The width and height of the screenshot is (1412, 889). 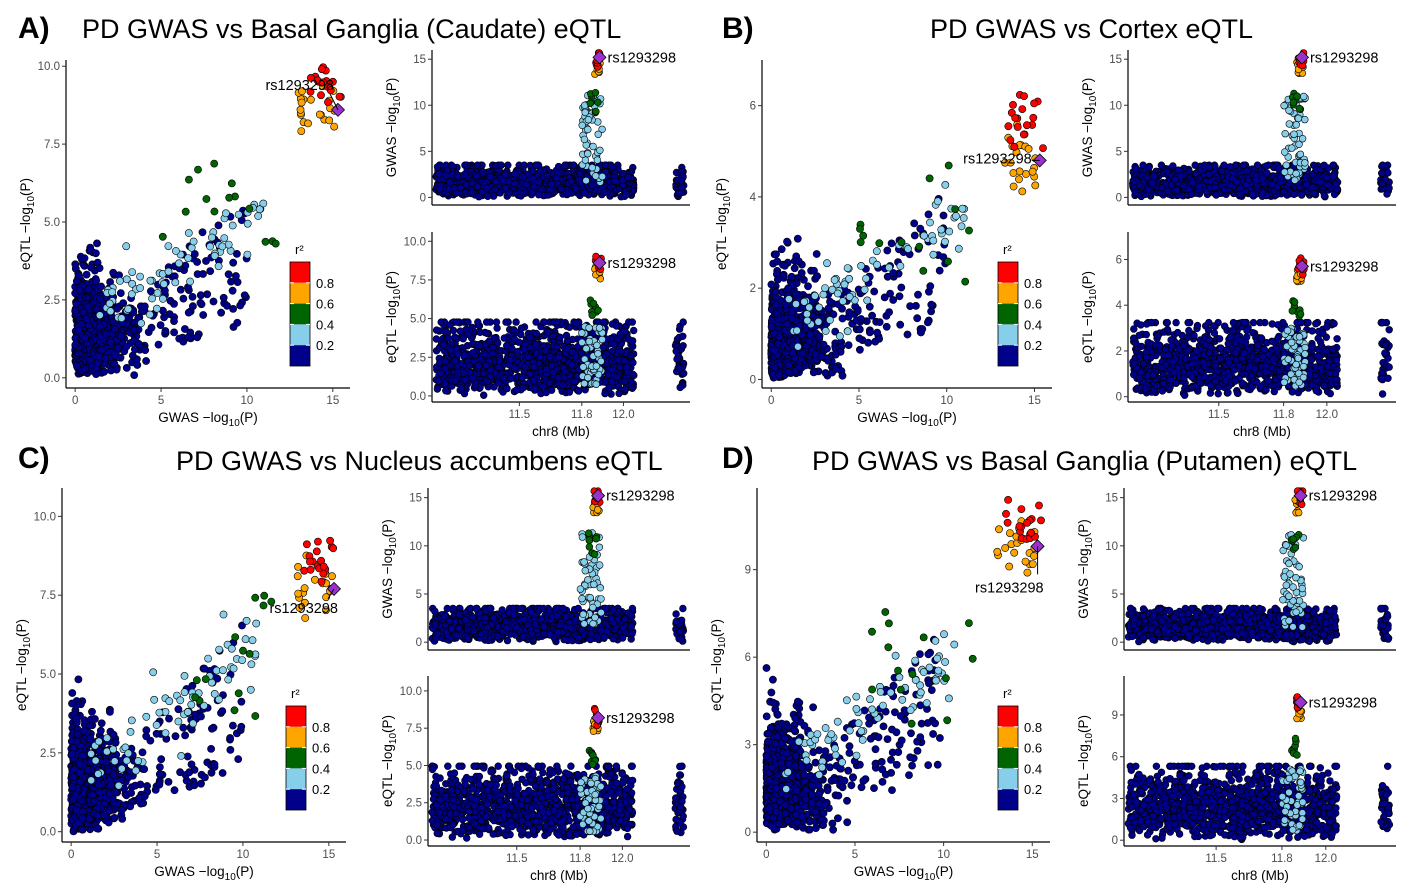 What do you see at coordinates (34, 28) in the screenshot?
I see `panel-letter: A)` at bounding box center [34, 28].